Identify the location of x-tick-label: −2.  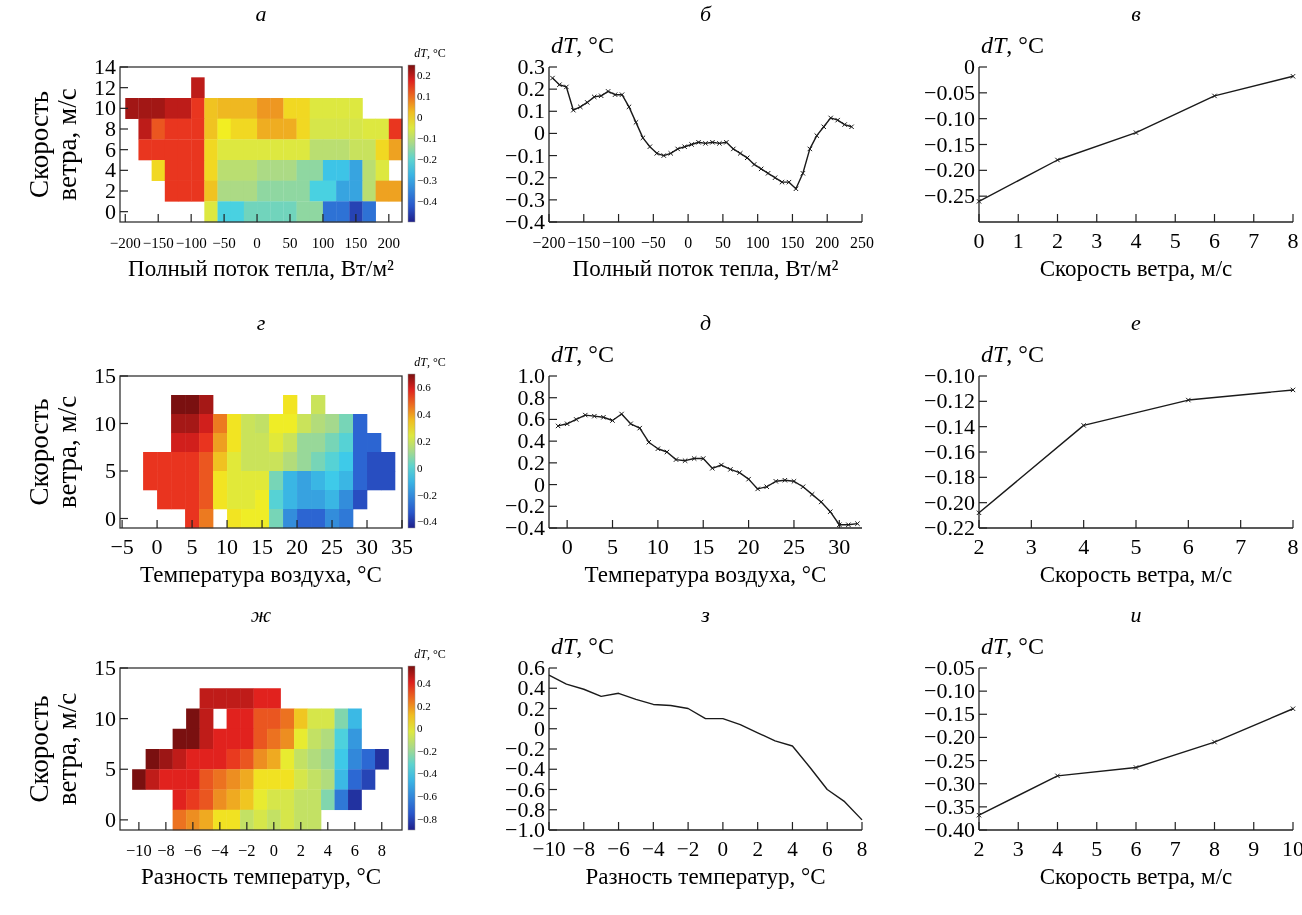
(247, 850).